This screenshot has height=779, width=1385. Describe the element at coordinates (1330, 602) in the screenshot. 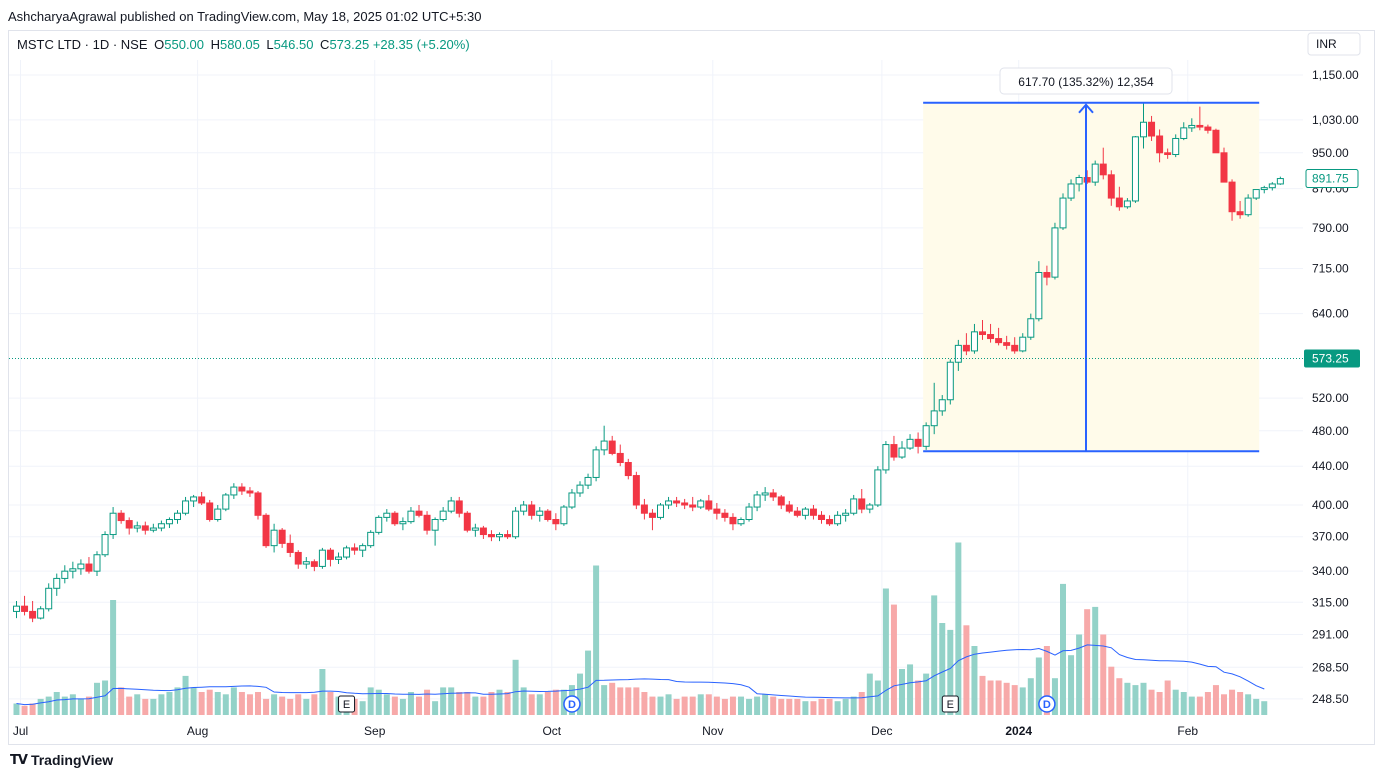

I see `y-tick-label: 315.00` at that location.